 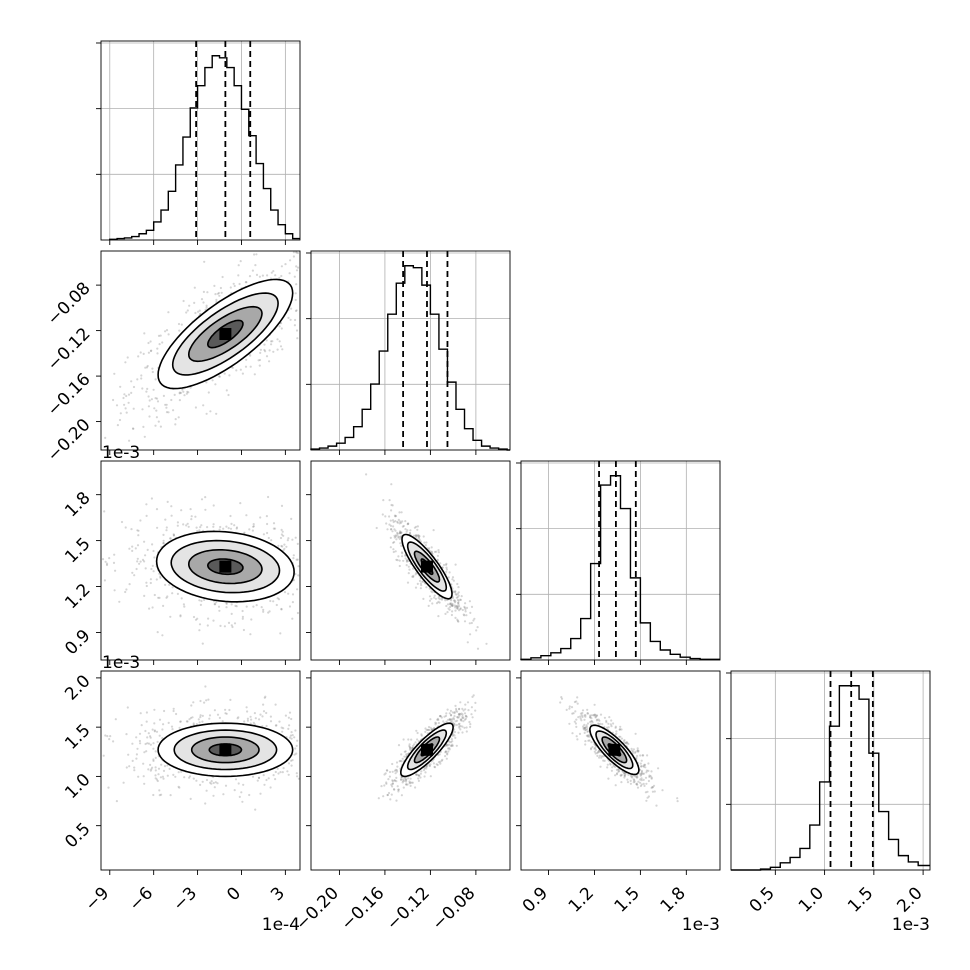 I want to click on y-tick-label: −0.20, so click(x=69, y=440).